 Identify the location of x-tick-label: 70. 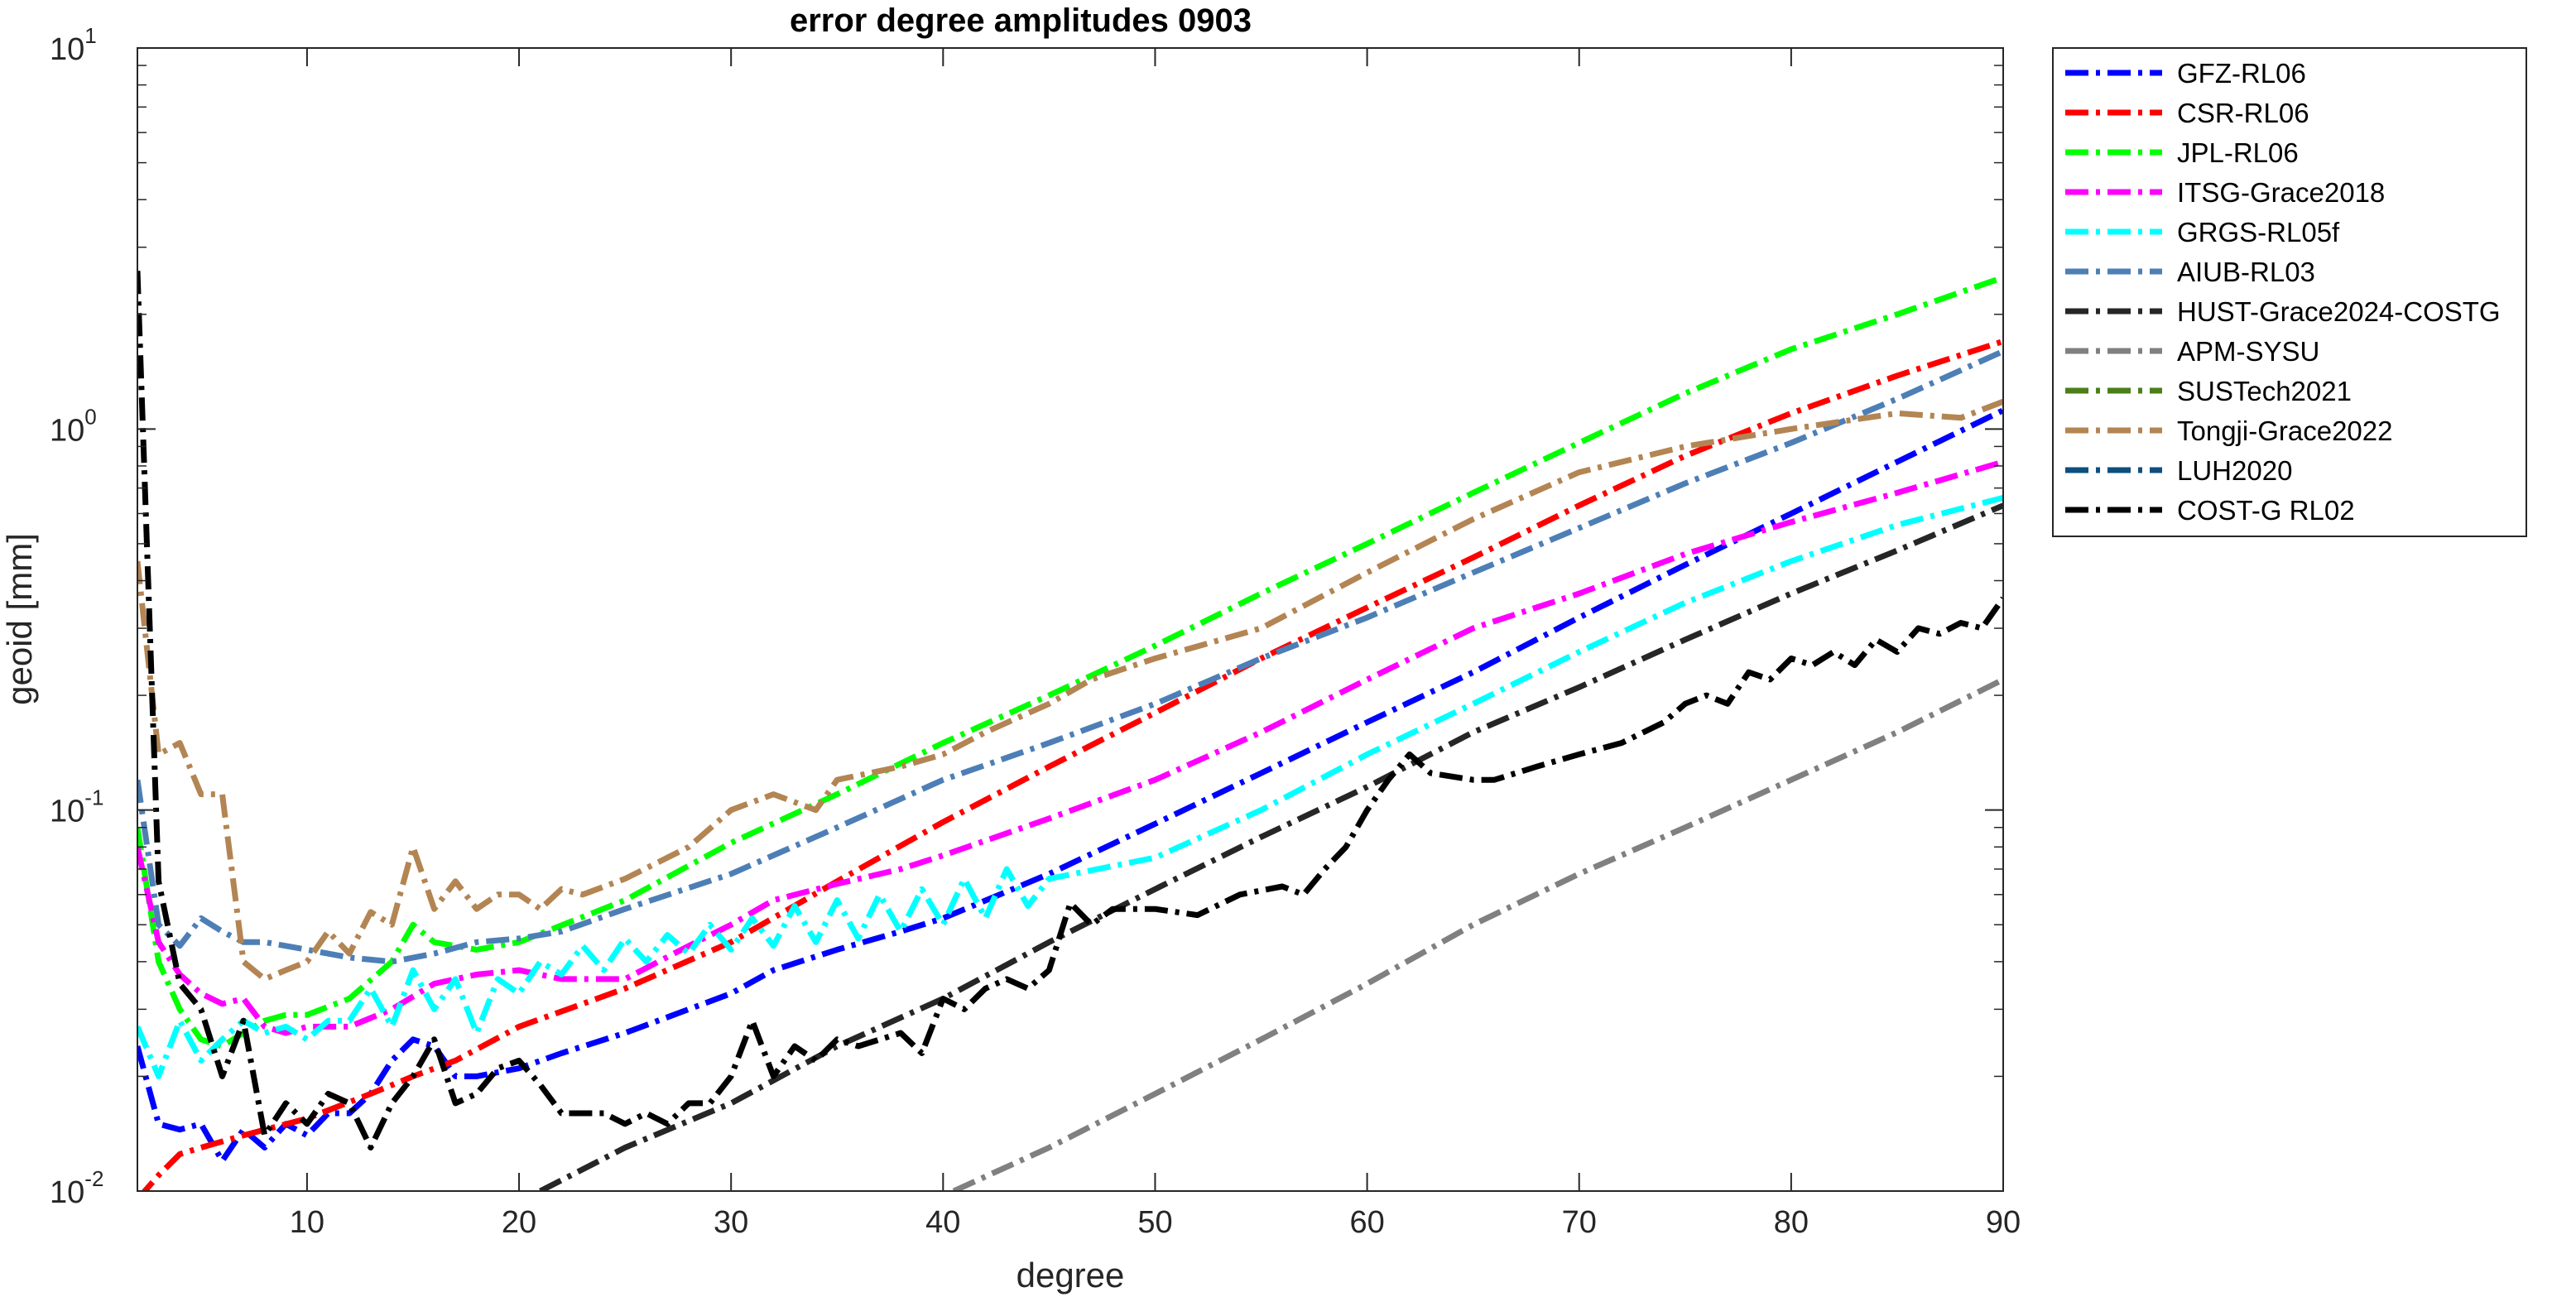
(1579, 1222).